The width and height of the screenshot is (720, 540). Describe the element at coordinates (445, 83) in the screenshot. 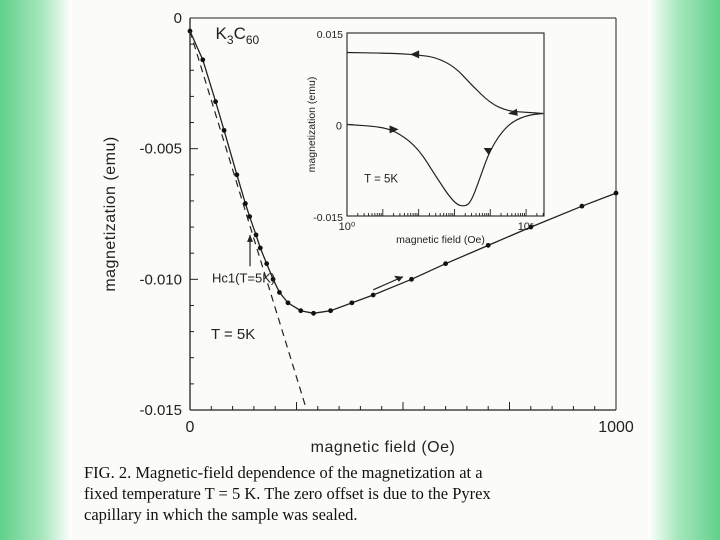

I see `inset-decreasing-curve` at that location.